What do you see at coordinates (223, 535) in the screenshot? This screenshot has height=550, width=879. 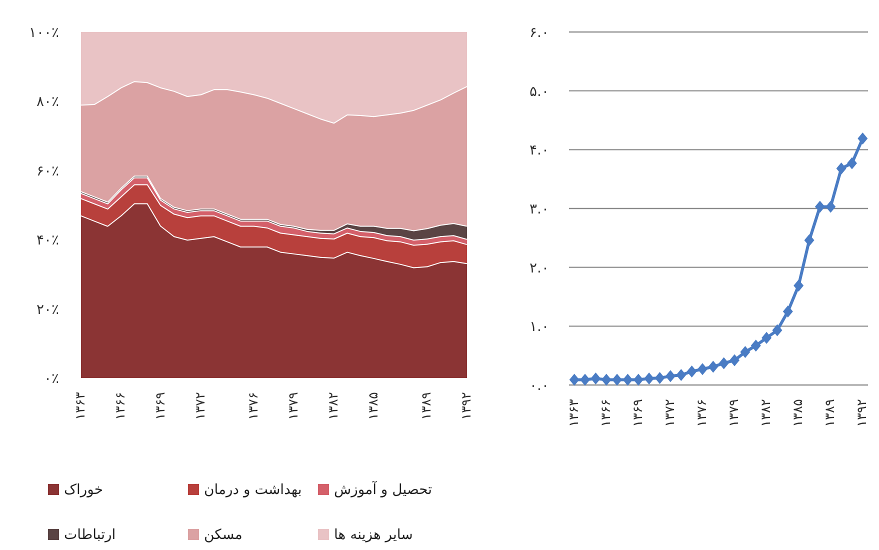 I see `legend-label: مسکن` at bounding box center [223, 535].